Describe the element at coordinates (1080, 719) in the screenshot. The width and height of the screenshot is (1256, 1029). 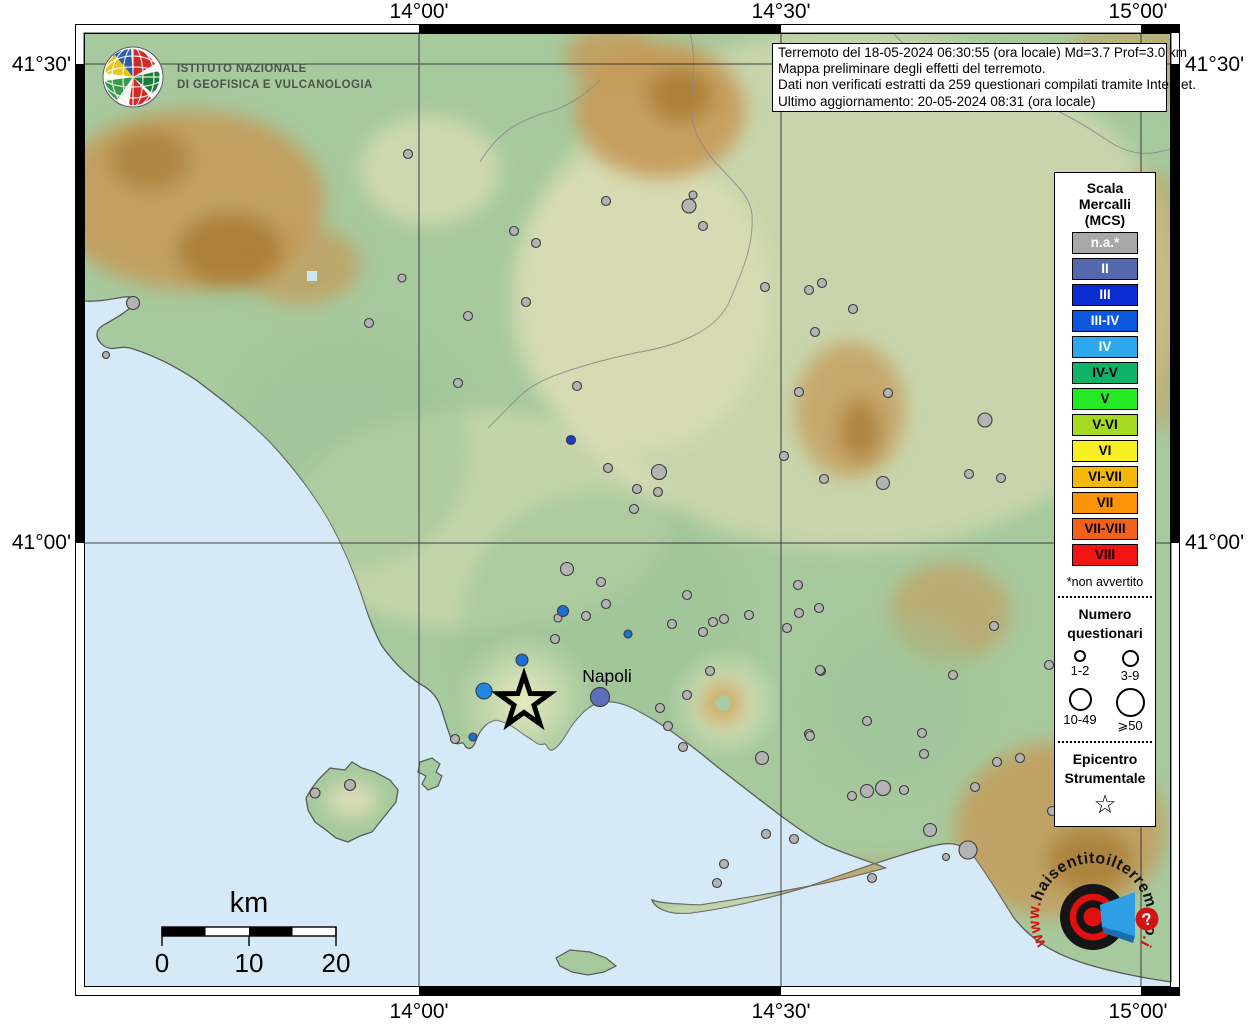
I see `questionnaire-size-label: 10-49` at that location.